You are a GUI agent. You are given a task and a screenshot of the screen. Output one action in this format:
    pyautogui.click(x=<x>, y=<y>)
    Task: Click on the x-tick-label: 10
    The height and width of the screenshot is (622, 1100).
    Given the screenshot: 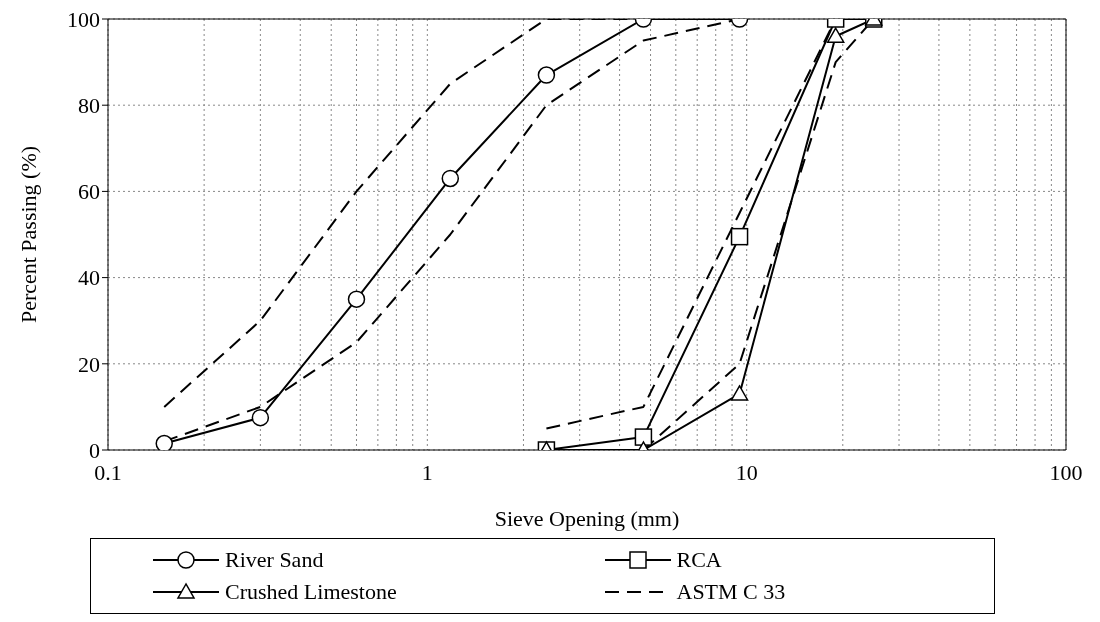 What is the action you would take?
    pyautogui.click(x=746, y=472)
    